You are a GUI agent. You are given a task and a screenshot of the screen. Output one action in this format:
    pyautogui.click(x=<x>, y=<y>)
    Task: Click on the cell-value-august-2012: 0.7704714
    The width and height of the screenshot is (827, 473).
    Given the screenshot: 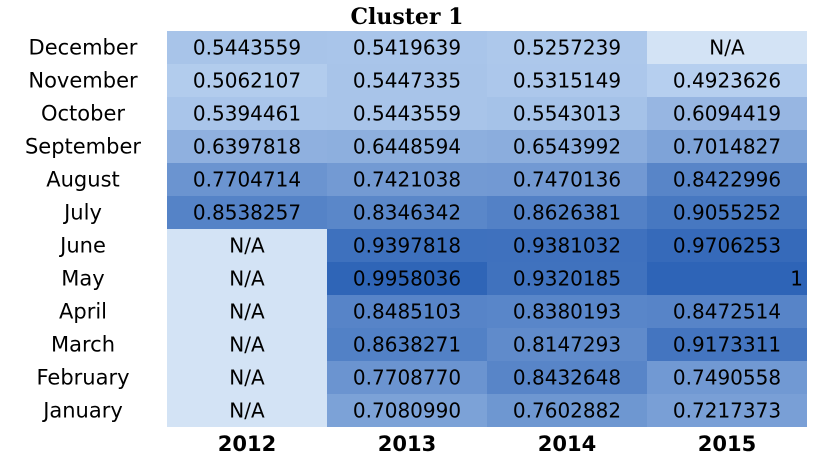 What is the action you would take?
    pyautogui.click(x=247, y=180)
    